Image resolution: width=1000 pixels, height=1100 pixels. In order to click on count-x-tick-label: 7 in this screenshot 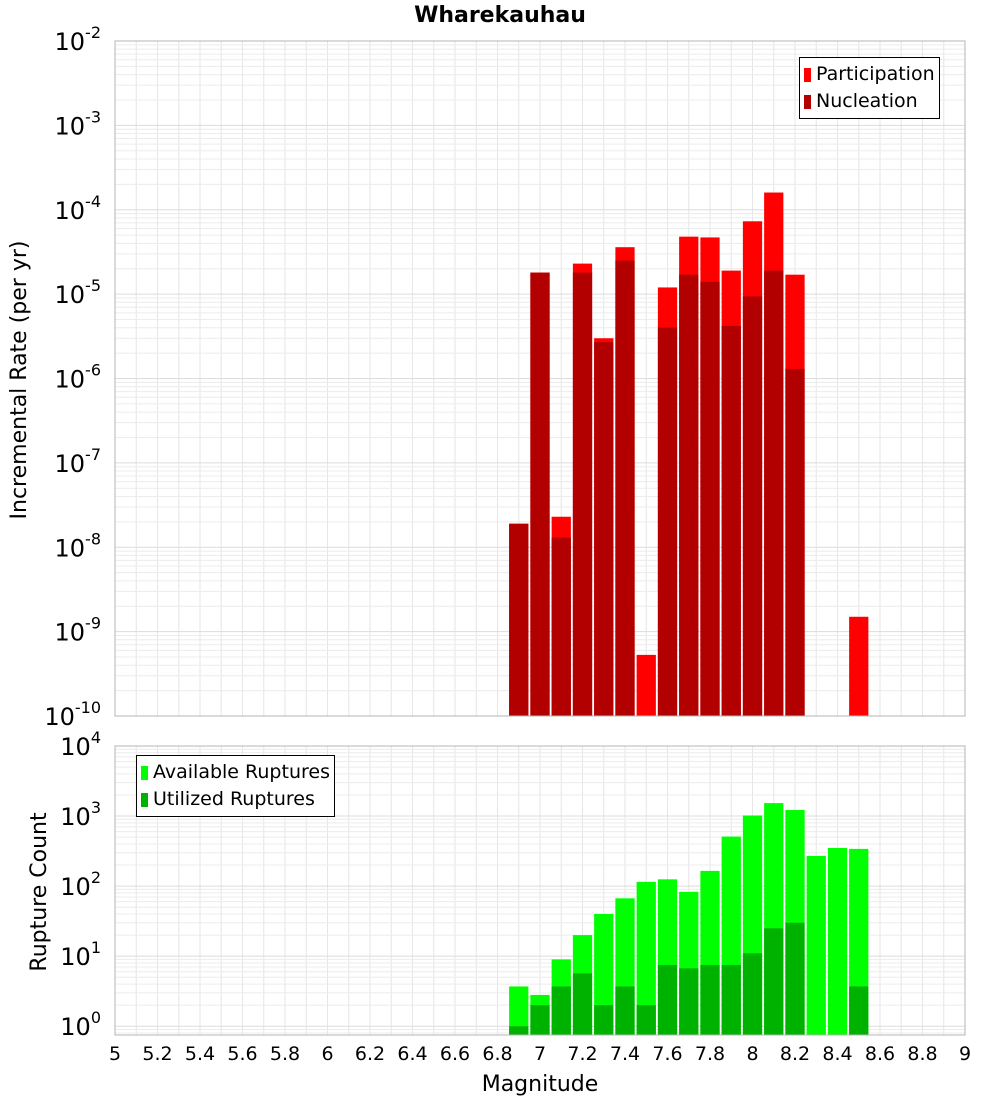, I will do `click(540, 1054)`.